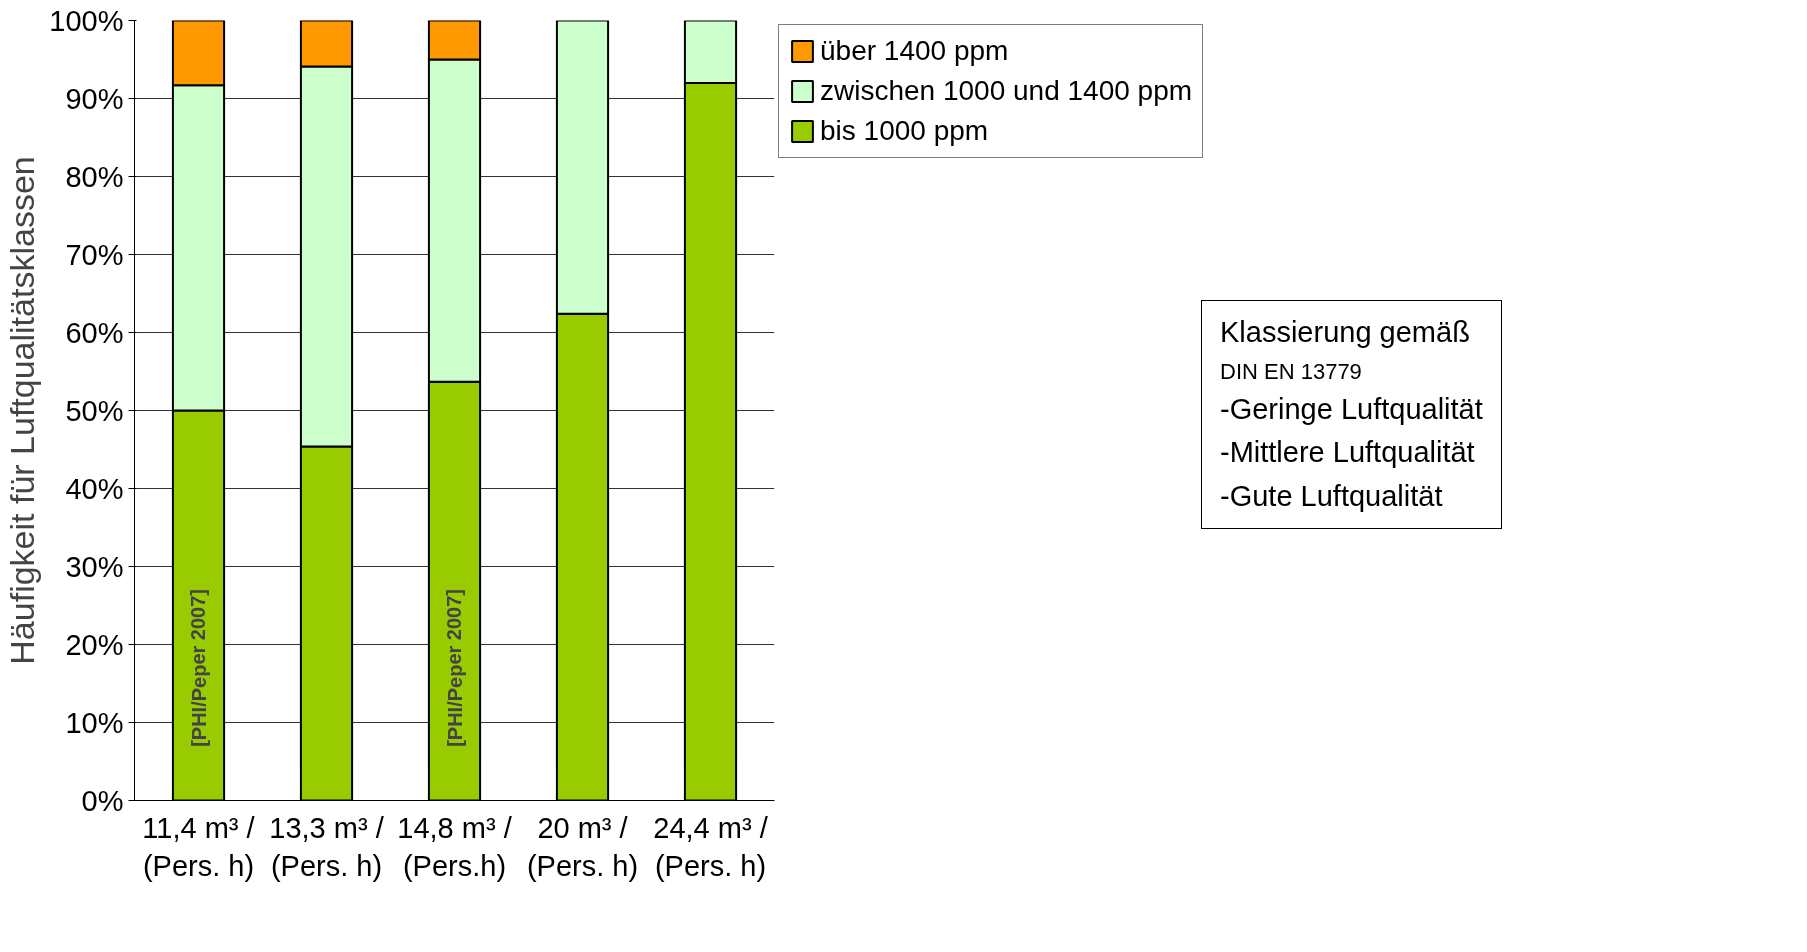  Describe the element at coordinates (1345, 332) in the screenshot. I see `text: Klassierung gemäß` at that location.